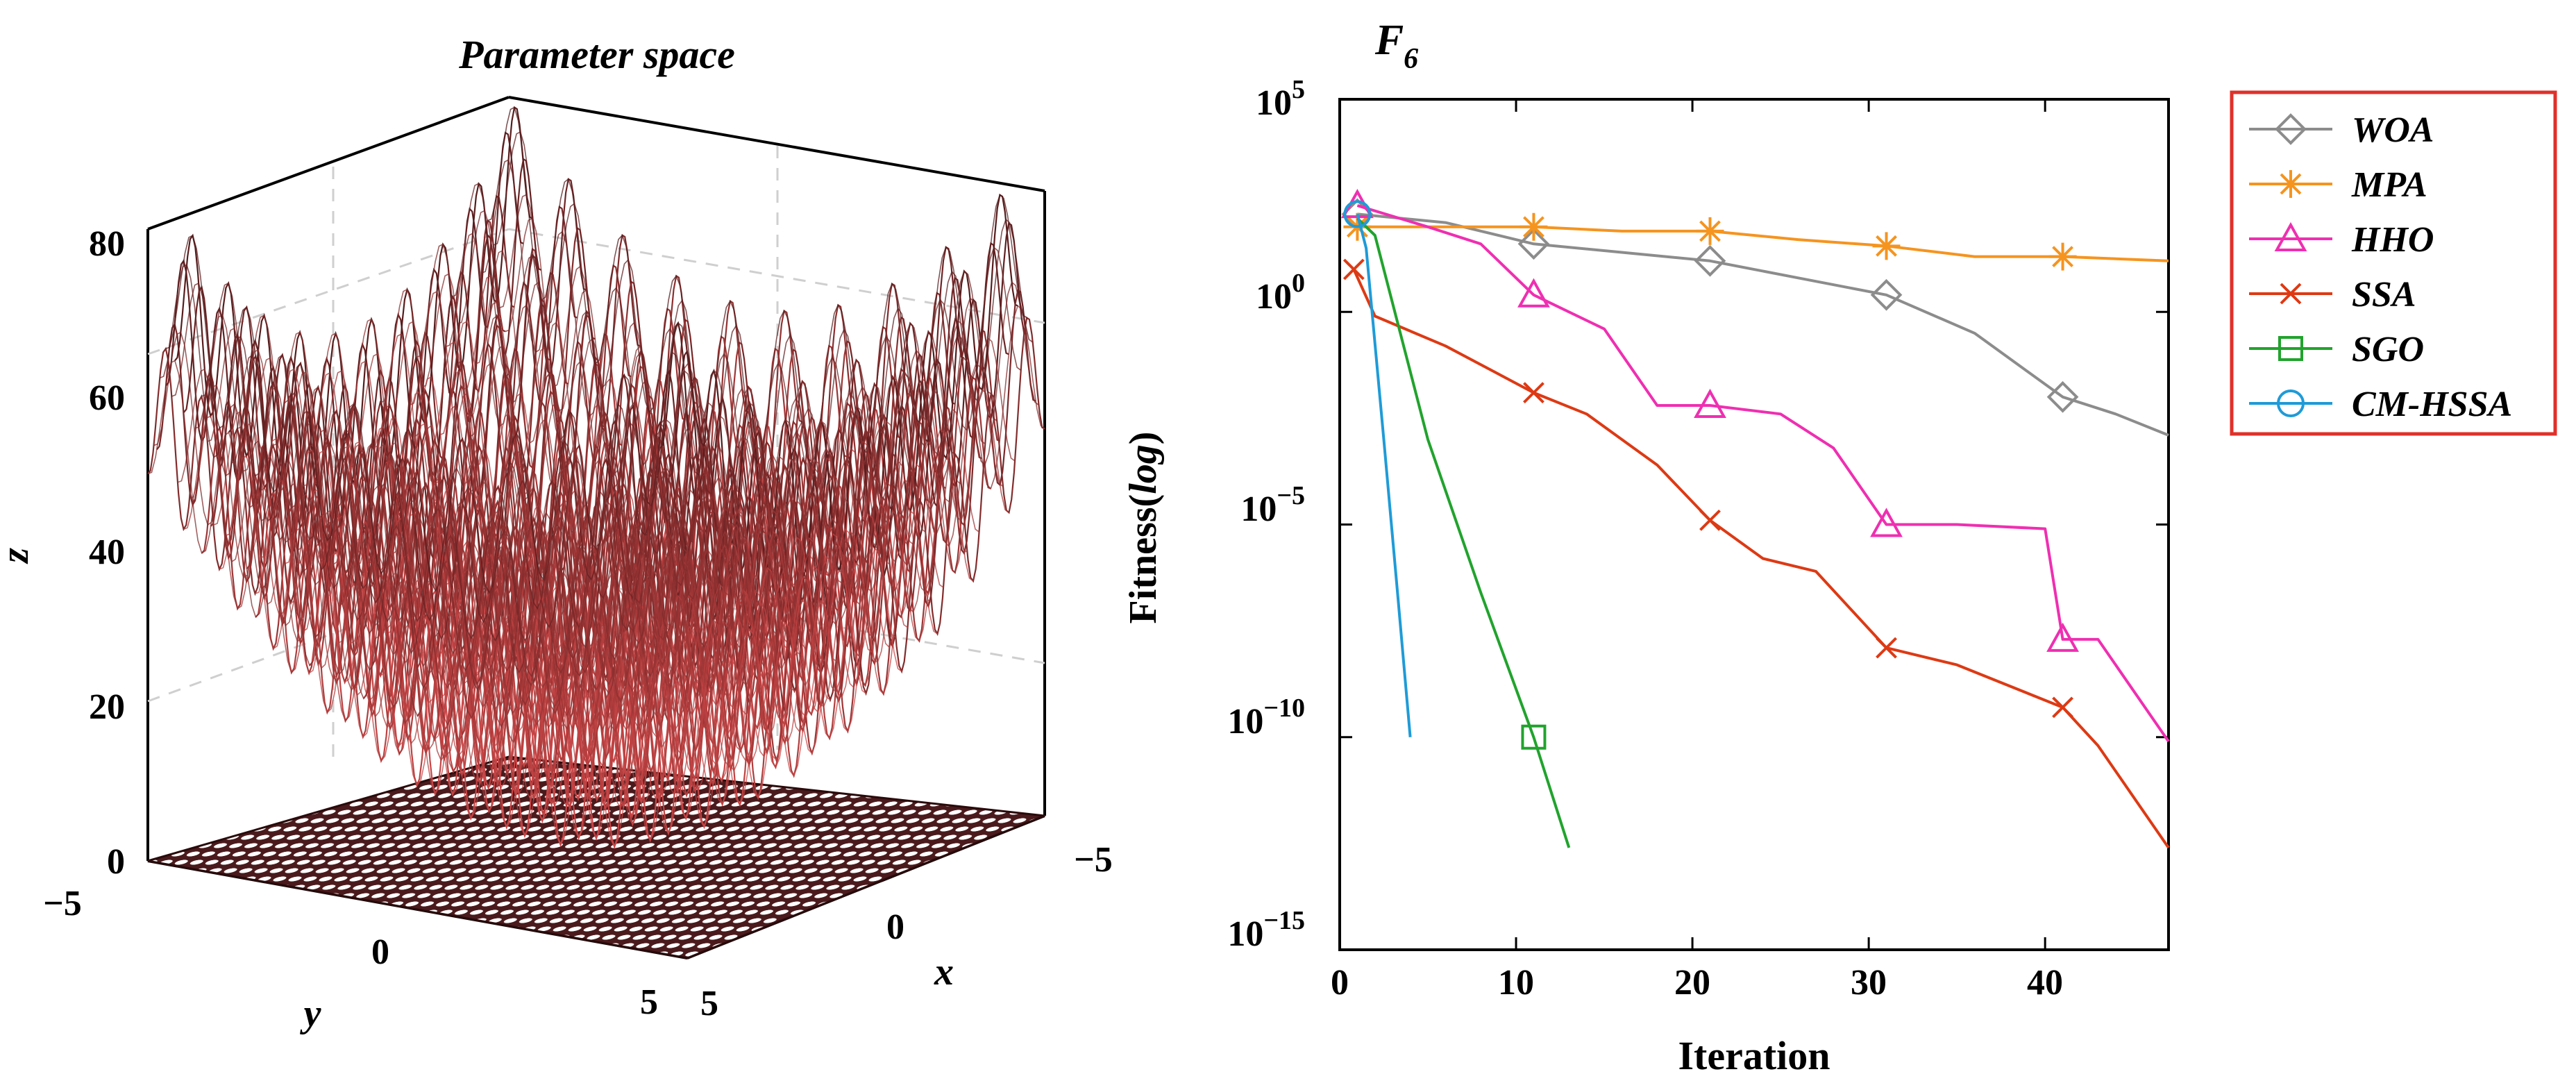  I want to click on z-tick-label: 40, so click(107, 552).